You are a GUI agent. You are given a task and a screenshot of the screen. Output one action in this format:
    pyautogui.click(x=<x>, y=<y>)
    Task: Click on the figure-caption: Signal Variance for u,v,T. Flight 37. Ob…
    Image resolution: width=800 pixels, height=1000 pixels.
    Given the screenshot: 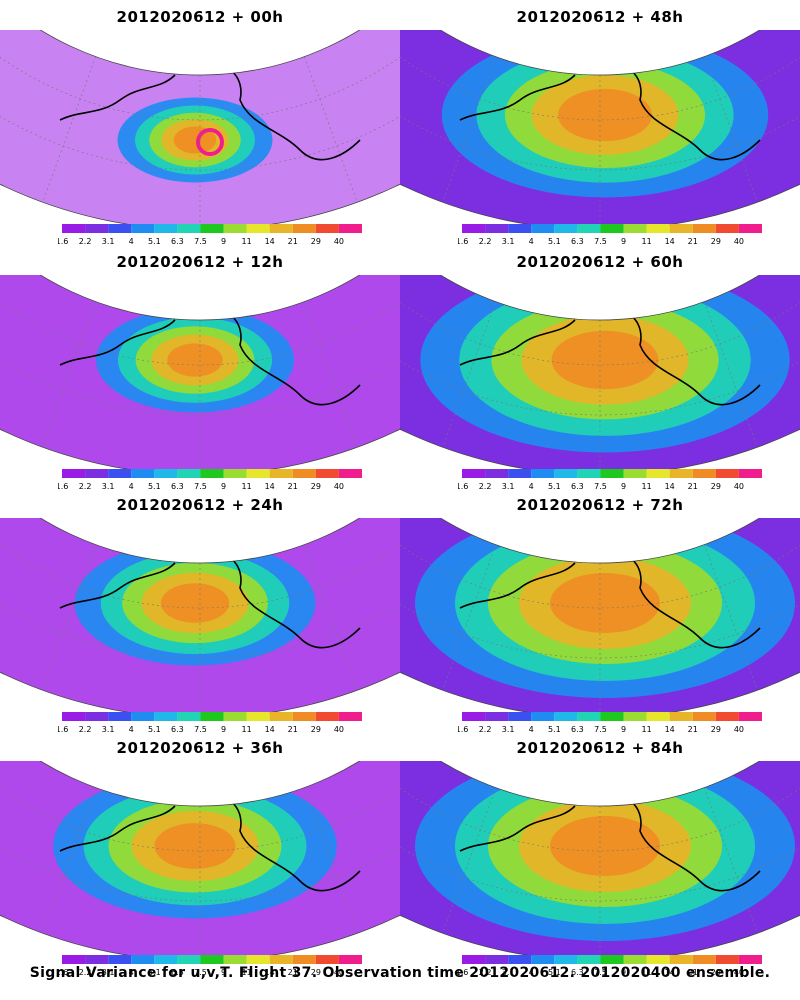 What is the action you would take?
    pyautogui.click(x=400, y=973)
    